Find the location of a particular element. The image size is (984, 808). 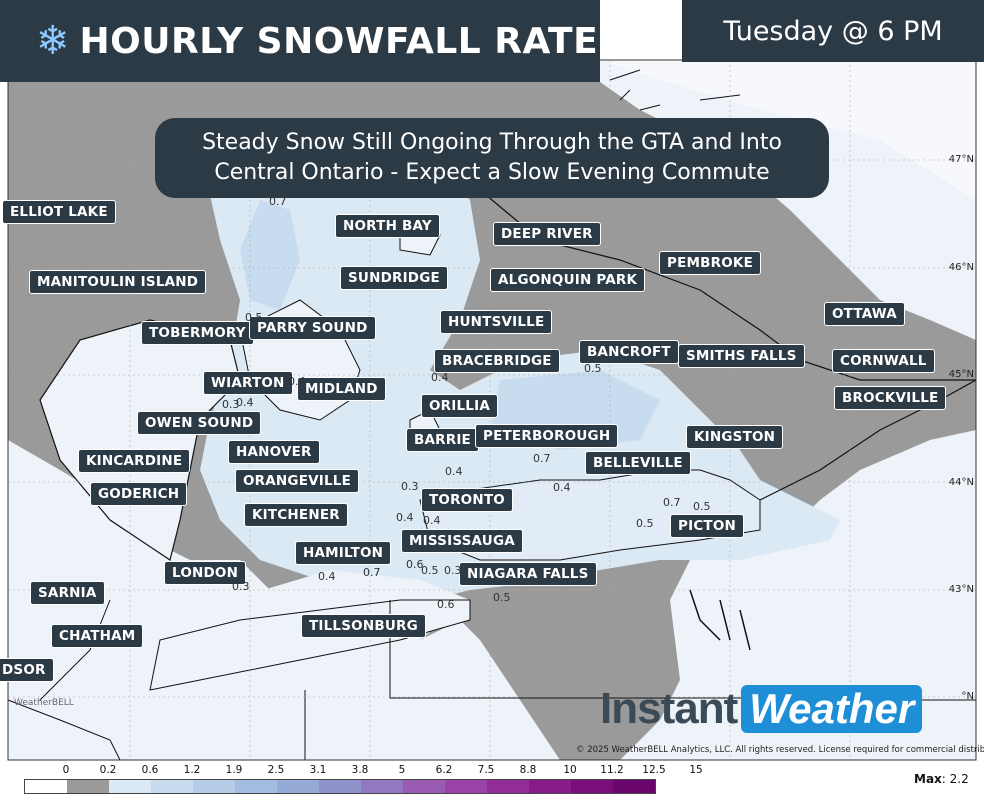

legend-tick-label: 3.1 is located at coordinates (318, 770).